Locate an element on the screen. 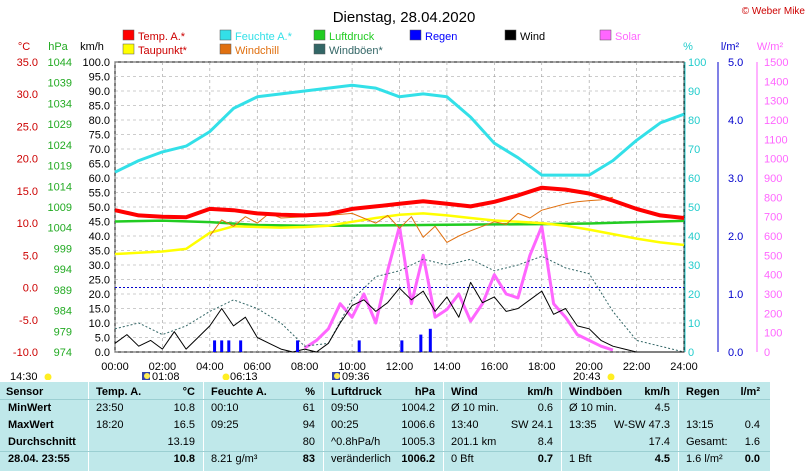  temp-tick-label: 25.0 is located at coordinates (27, 127).